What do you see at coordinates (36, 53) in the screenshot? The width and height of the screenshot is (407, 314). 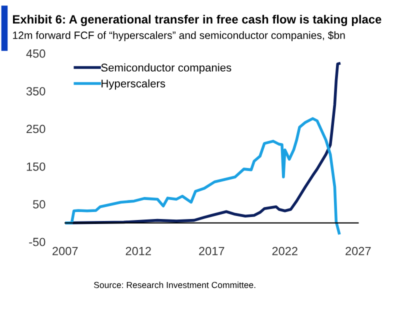 I see `y-tick-label: 450` at bounding box center [36, 53].